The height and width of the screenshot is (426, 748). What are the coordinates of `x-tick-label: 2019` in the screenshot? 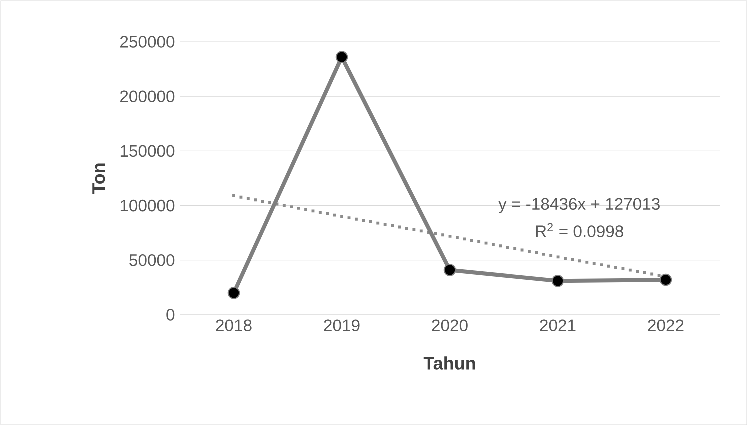 It's located at (342, 326).